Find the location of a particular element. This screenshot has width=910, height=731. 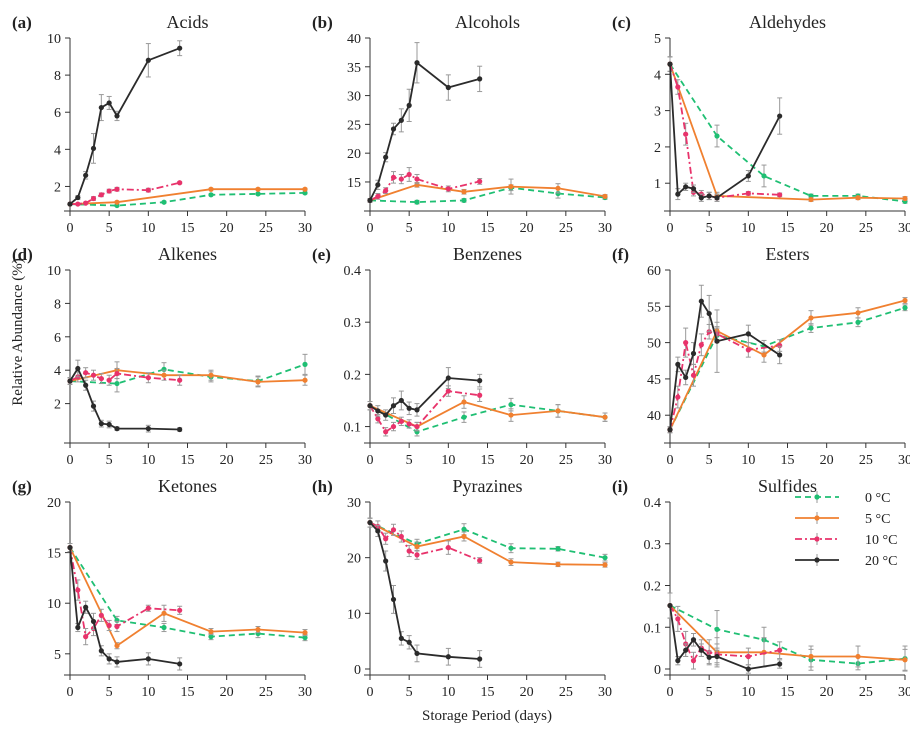

series-10c is located at coordinates (725, 129).